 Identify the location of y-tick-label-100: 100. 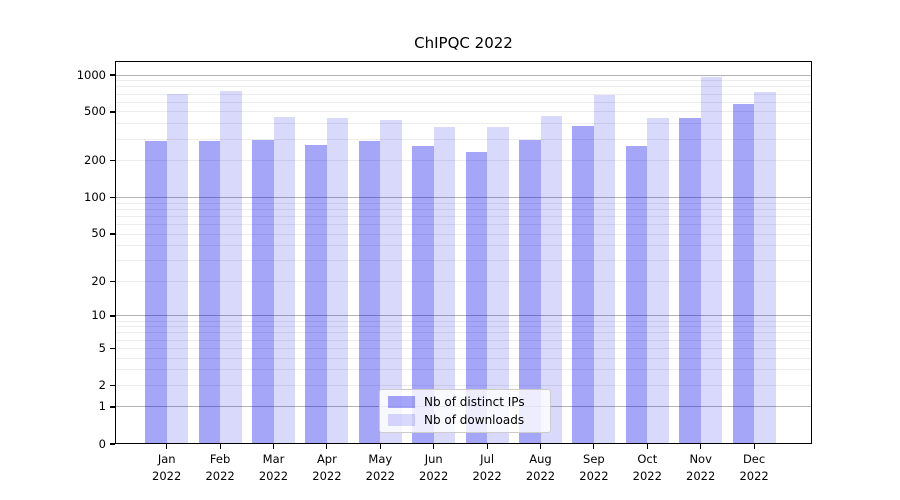
(95, 197).